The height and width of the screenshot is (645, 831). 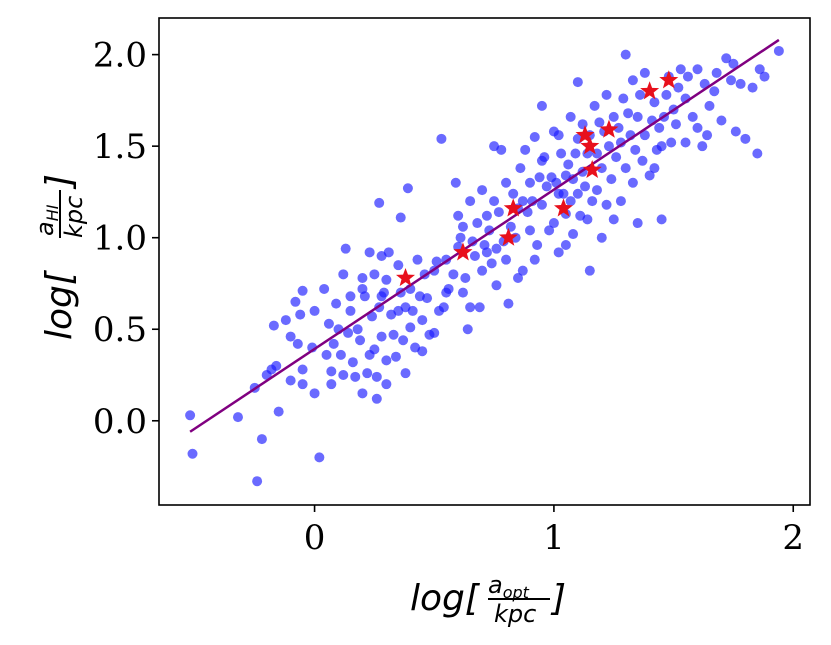 What do you see at coordinates (488, 599) in the screenshot?
I see `x-axis-label: log[ aopt kpc ]` at bounding box center [488, 599].